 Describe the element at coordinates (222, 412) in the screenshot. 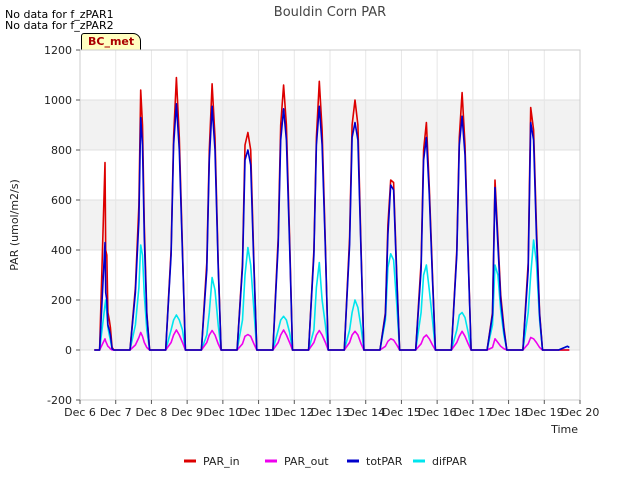

I see `x-tick-label: Dec 10` at that location.